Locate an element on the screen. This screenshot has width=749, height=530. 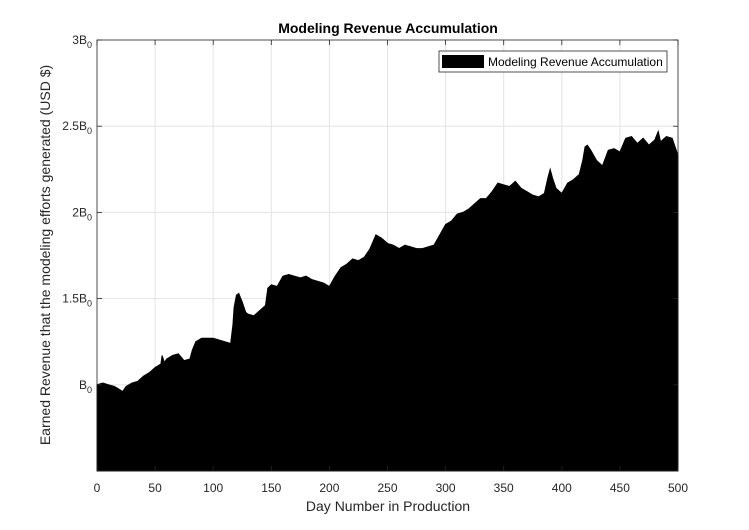
legend-swatch is located at coordinates (463, 61).